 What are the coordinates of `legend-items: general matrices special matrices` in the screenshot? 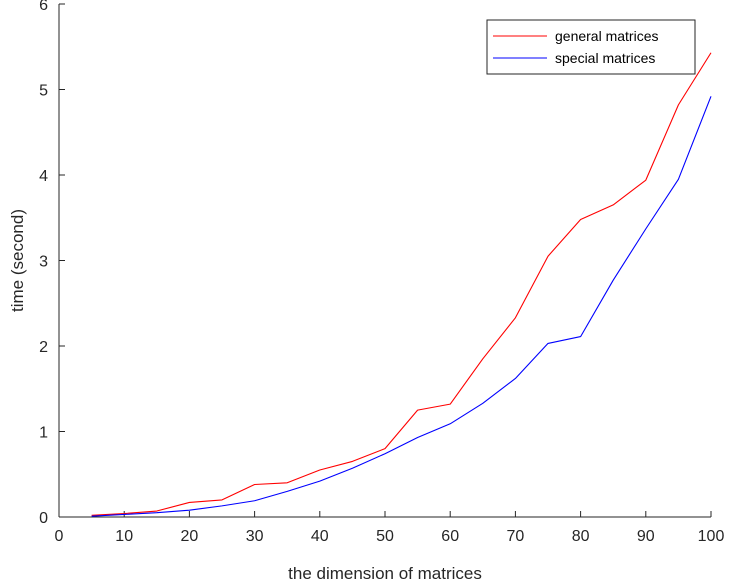 It's located at (576, 47).